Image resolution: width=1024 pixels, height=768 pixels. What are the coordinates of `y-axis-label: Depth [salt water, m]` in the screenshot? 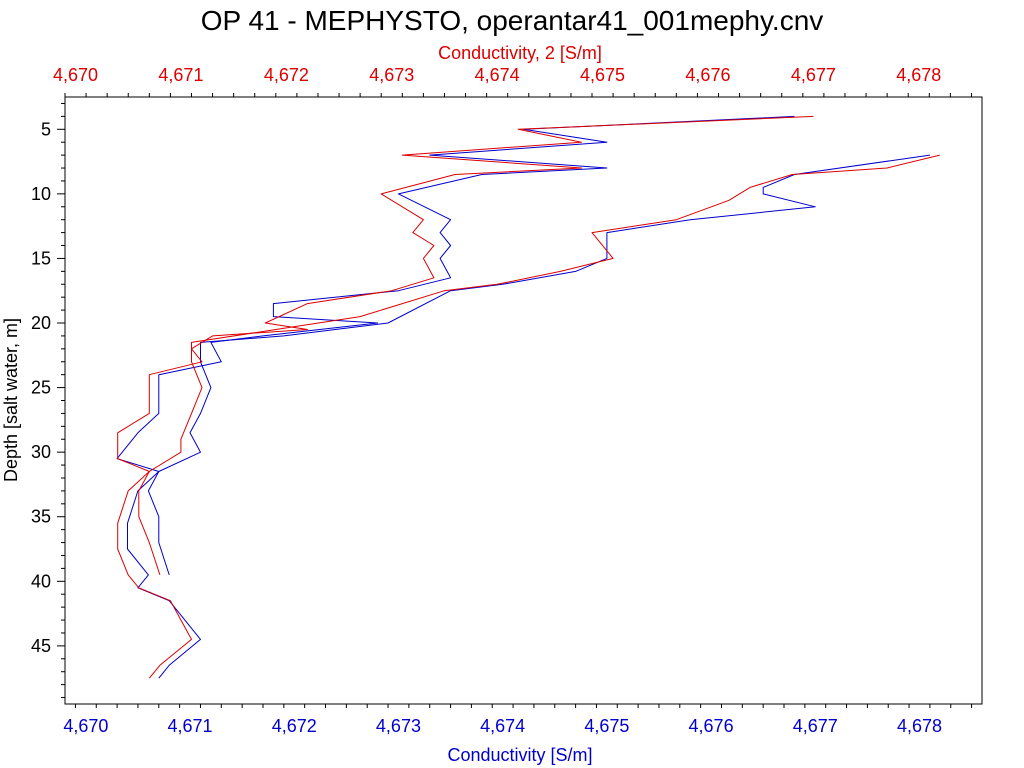 It's located at (11, 400).